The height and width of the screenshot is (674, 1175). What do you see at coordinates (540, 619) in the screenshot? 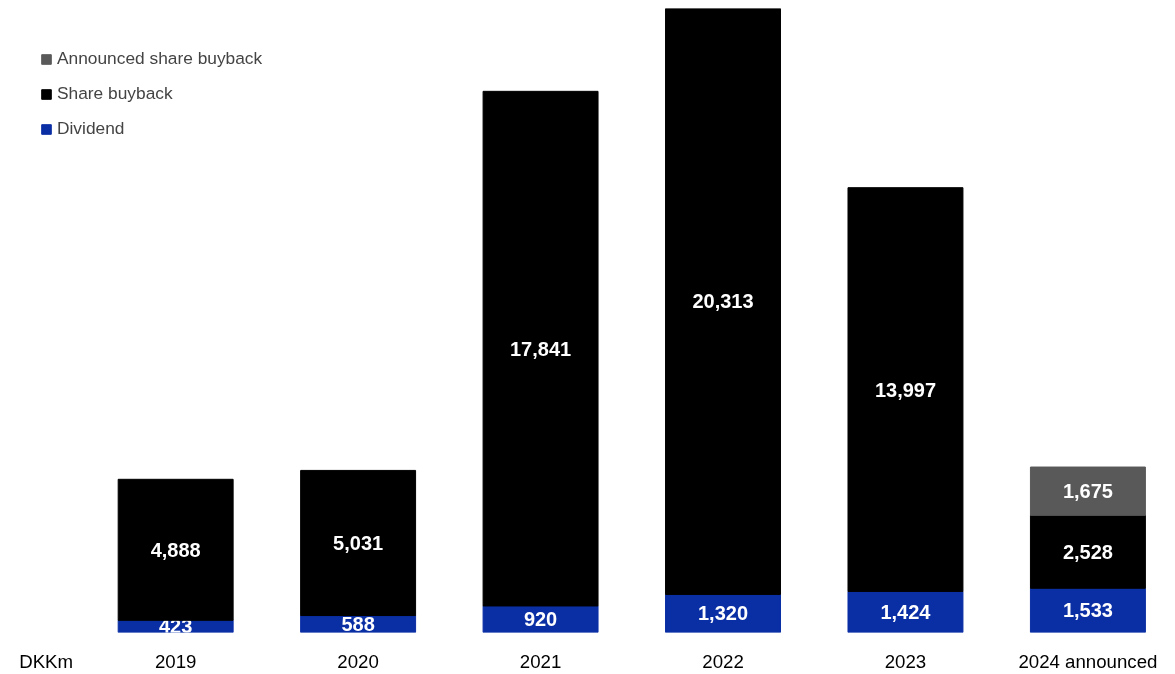
I see `data-label: 920` at bounding box center [540, 619].